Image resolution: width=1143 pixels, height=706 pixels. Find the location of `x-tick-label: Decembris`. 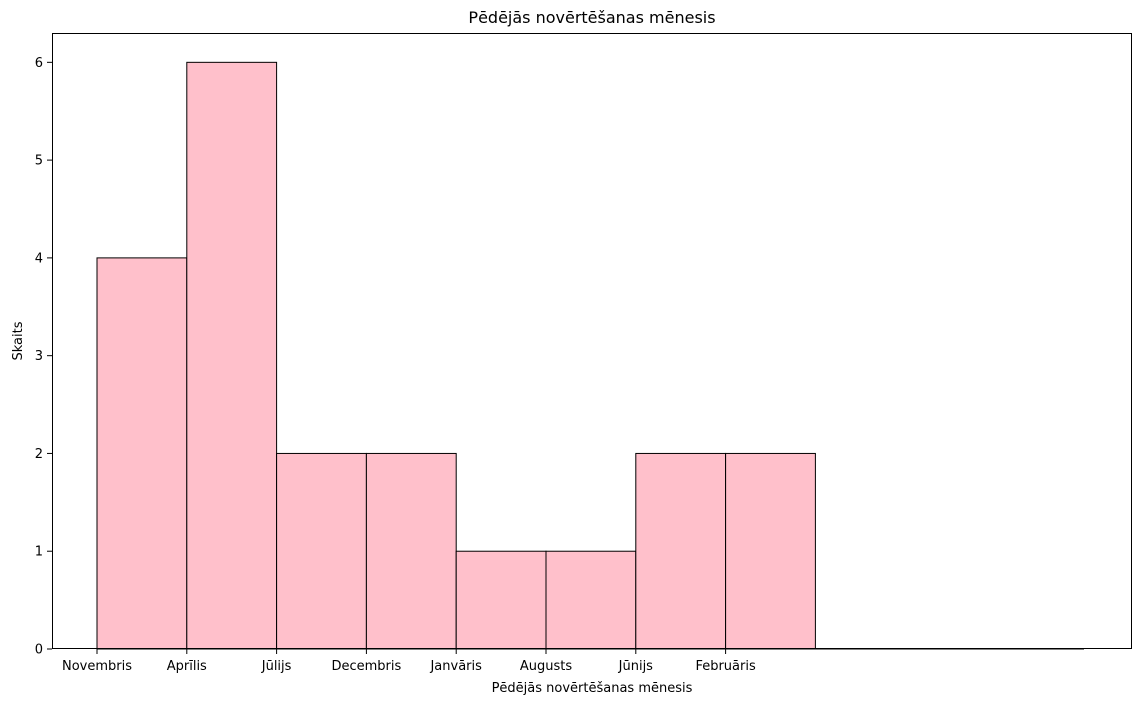

x-tick-label: Decembris is located at coordinates (366, 666).